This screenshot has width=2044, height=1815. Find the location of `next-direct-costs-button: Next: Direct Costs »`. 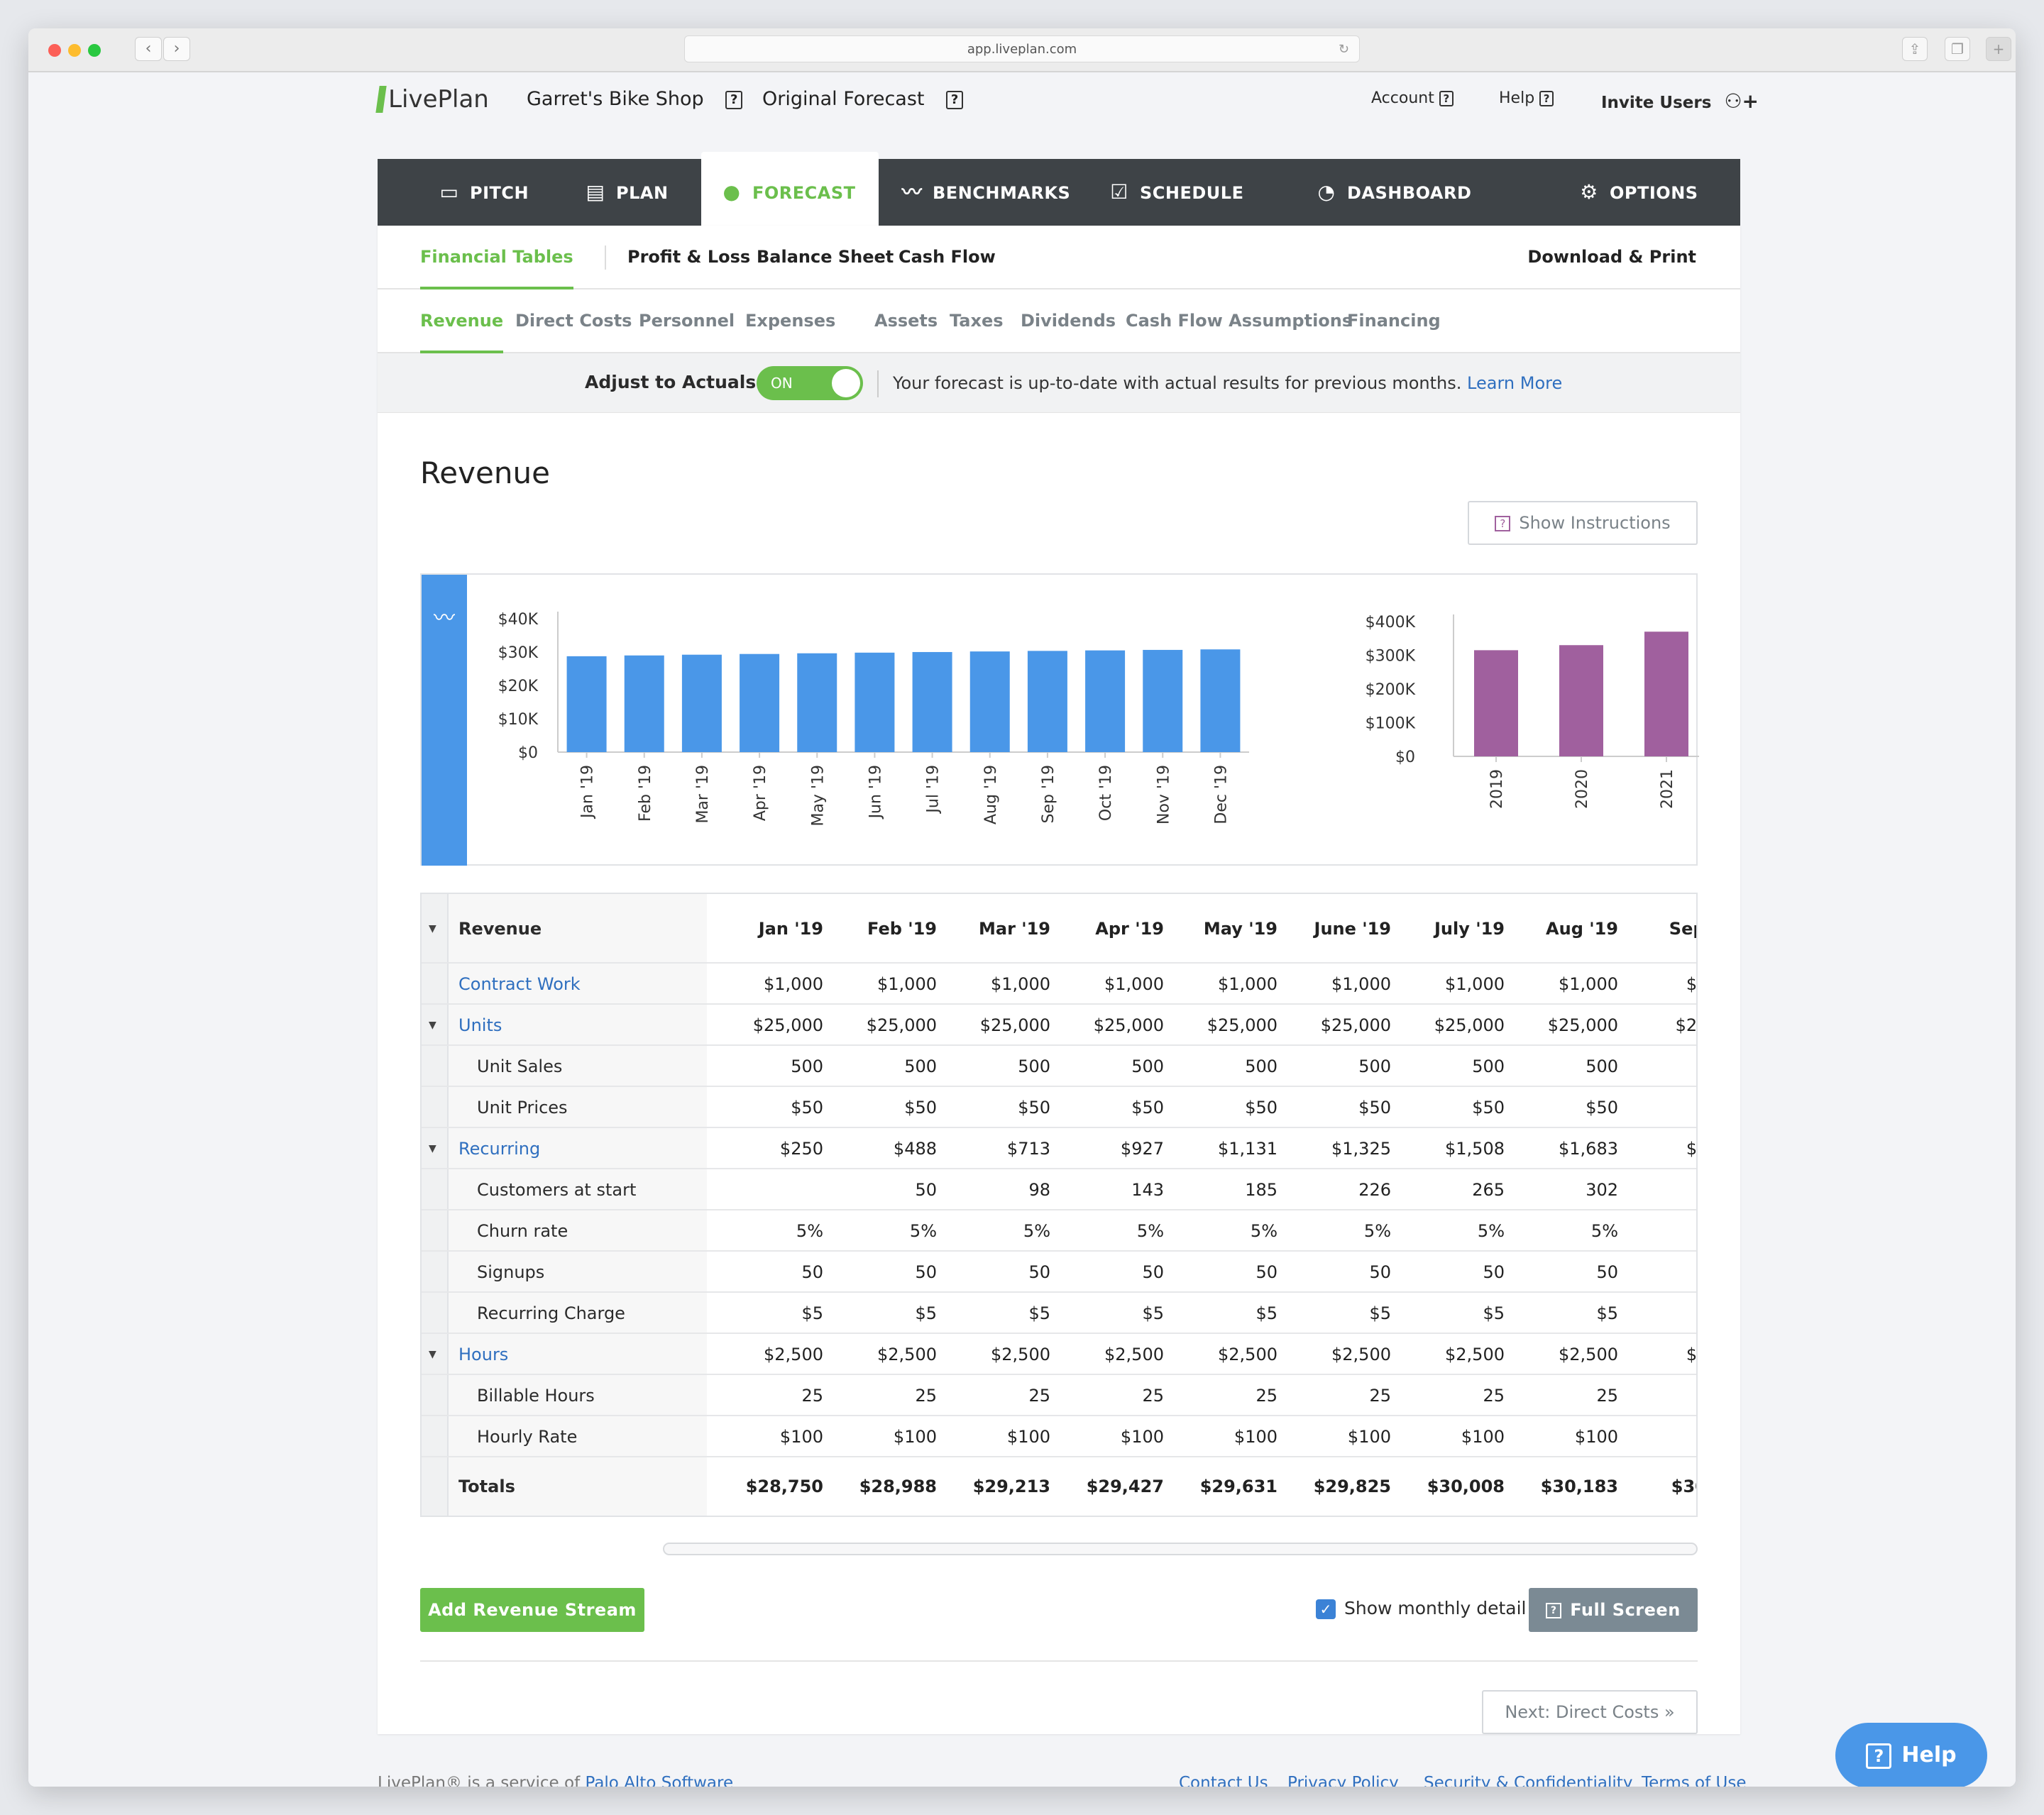

next-direct-costs-button: Next: Direct Costs » is located at coordinates (1590, 1712).